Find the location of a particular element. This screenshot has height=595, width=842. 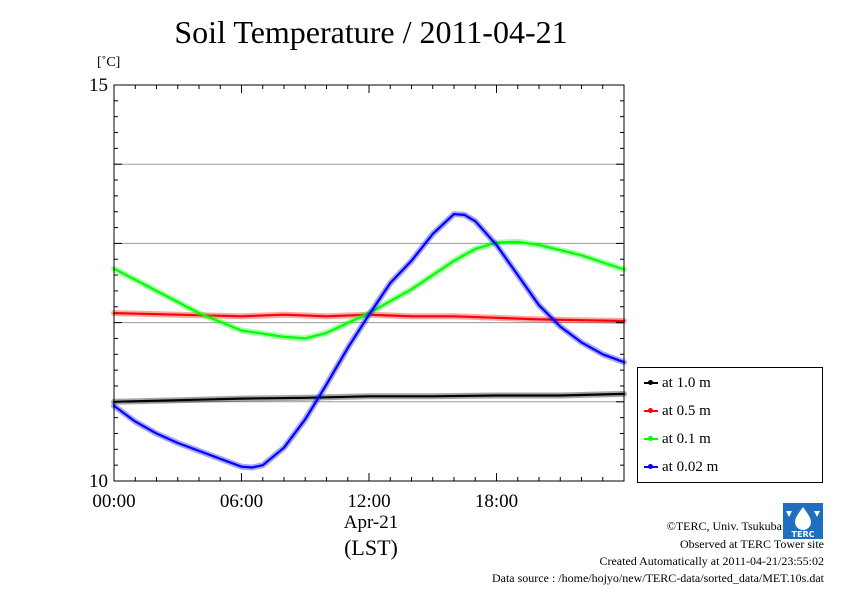

legend: at 1.0 m at 0.5 m at 0.1 m at 0.02 m is located at coordinates (730, 425).